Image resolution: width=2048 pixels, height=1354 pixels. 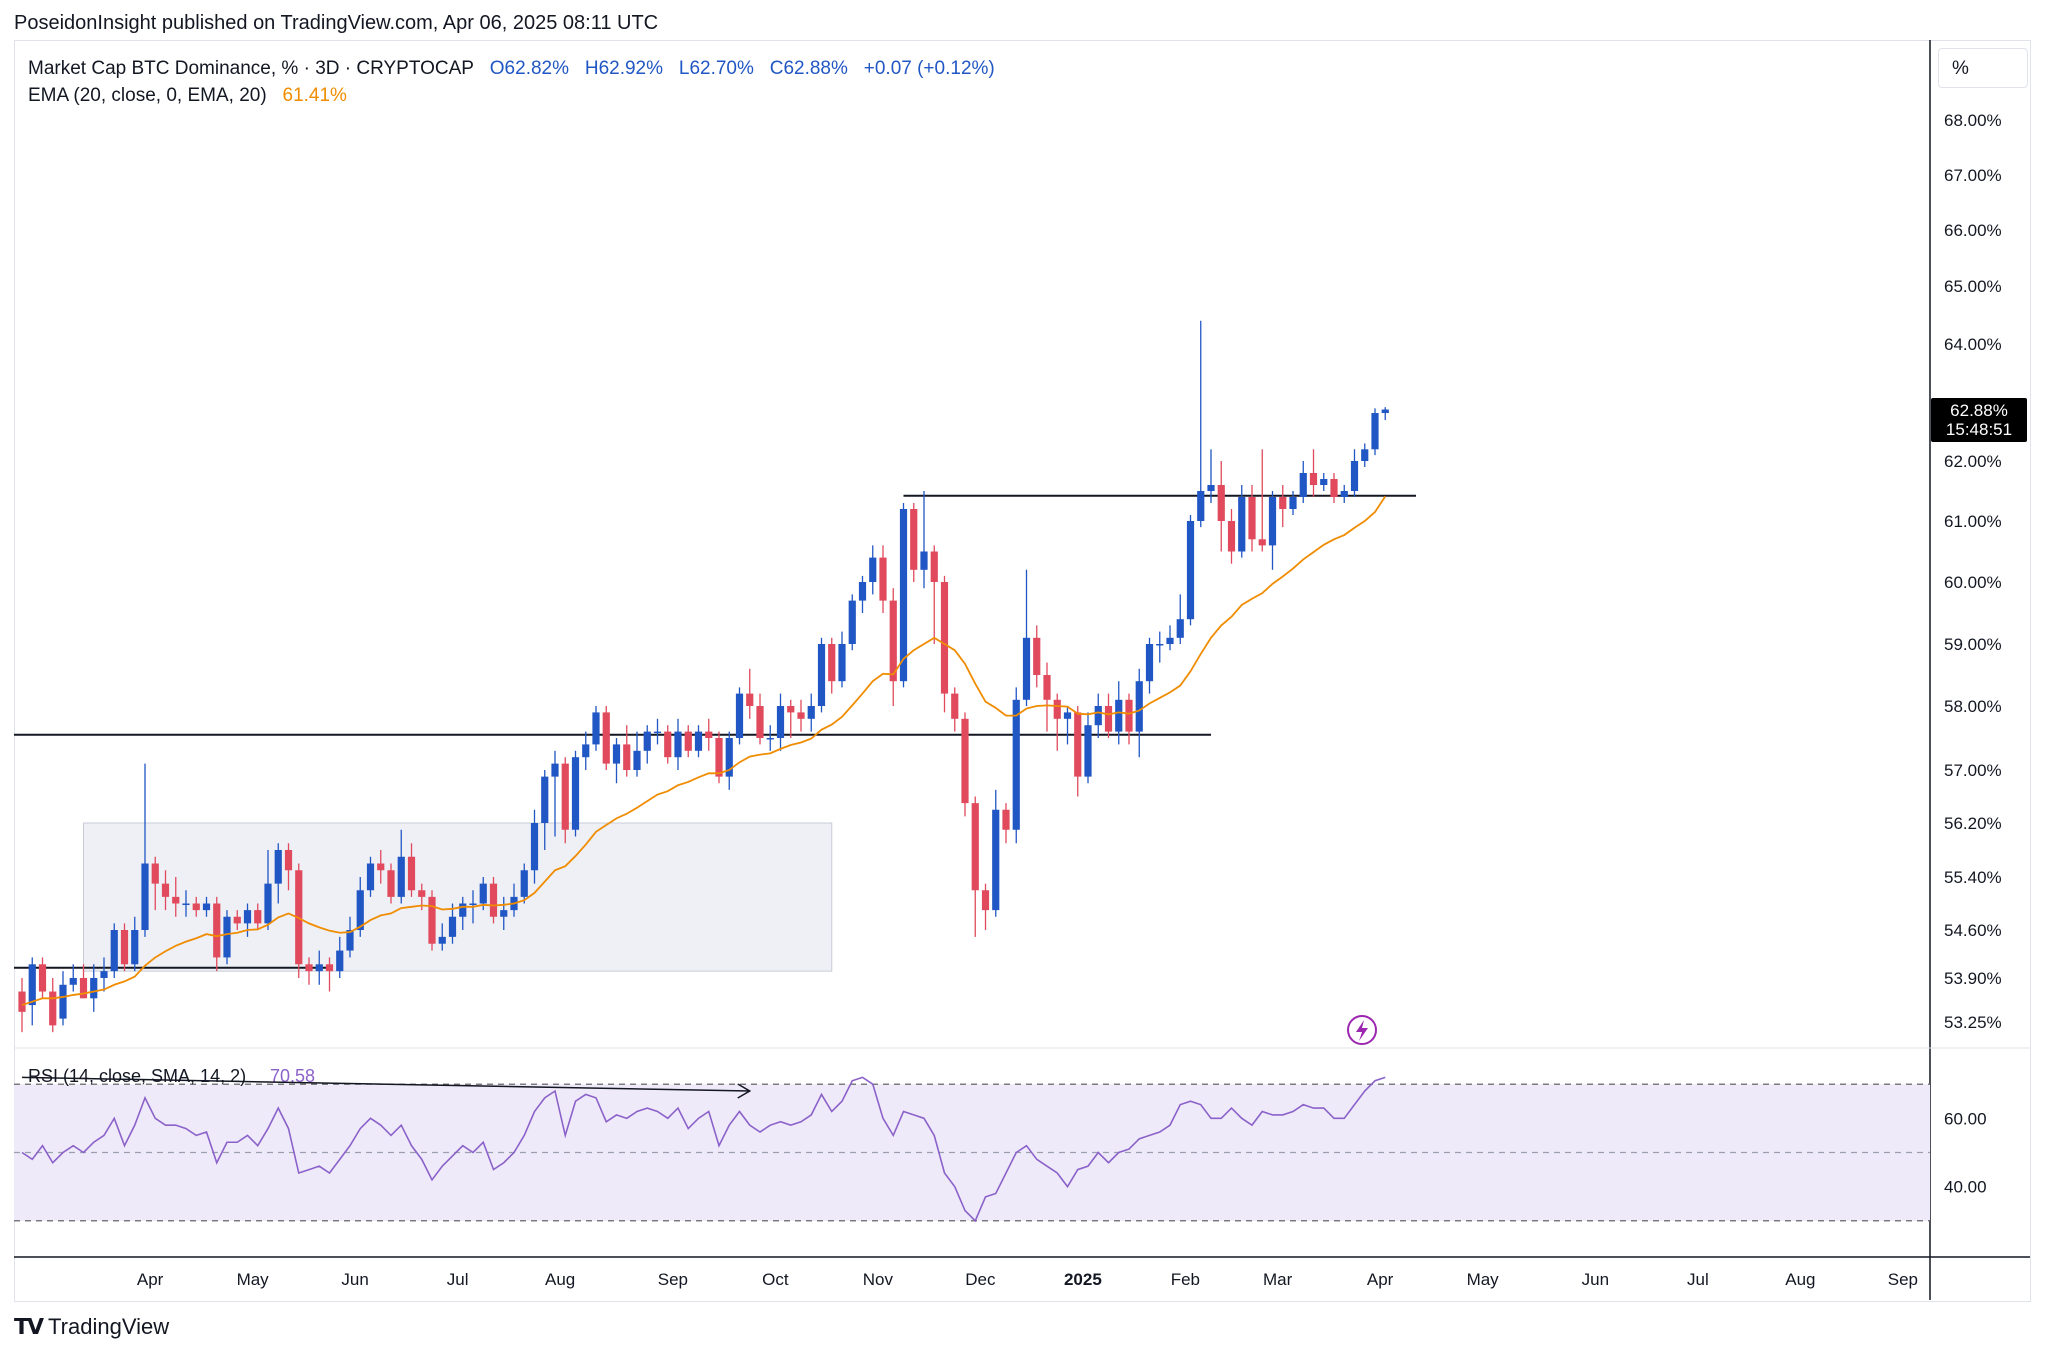 I want to click on rsi-line, so click(x=703, y=1149).